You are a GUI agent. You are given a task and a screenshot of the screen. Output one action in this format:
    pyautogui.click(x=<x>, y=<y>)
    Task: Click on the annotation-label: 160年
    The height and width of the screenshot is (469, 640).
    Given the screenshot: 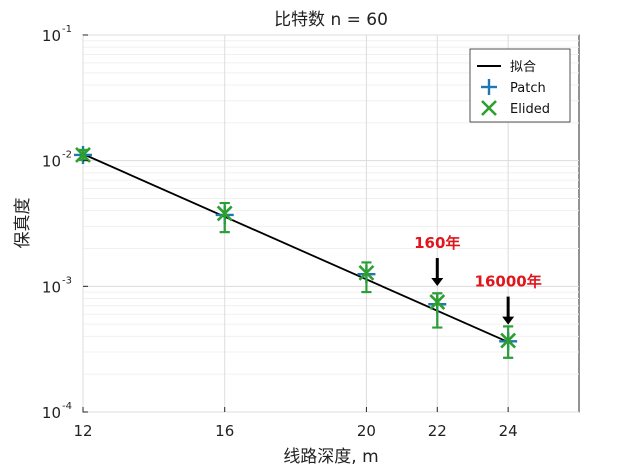 What is the action you would take?
    pyautogui.click(x=437, y=243)
    